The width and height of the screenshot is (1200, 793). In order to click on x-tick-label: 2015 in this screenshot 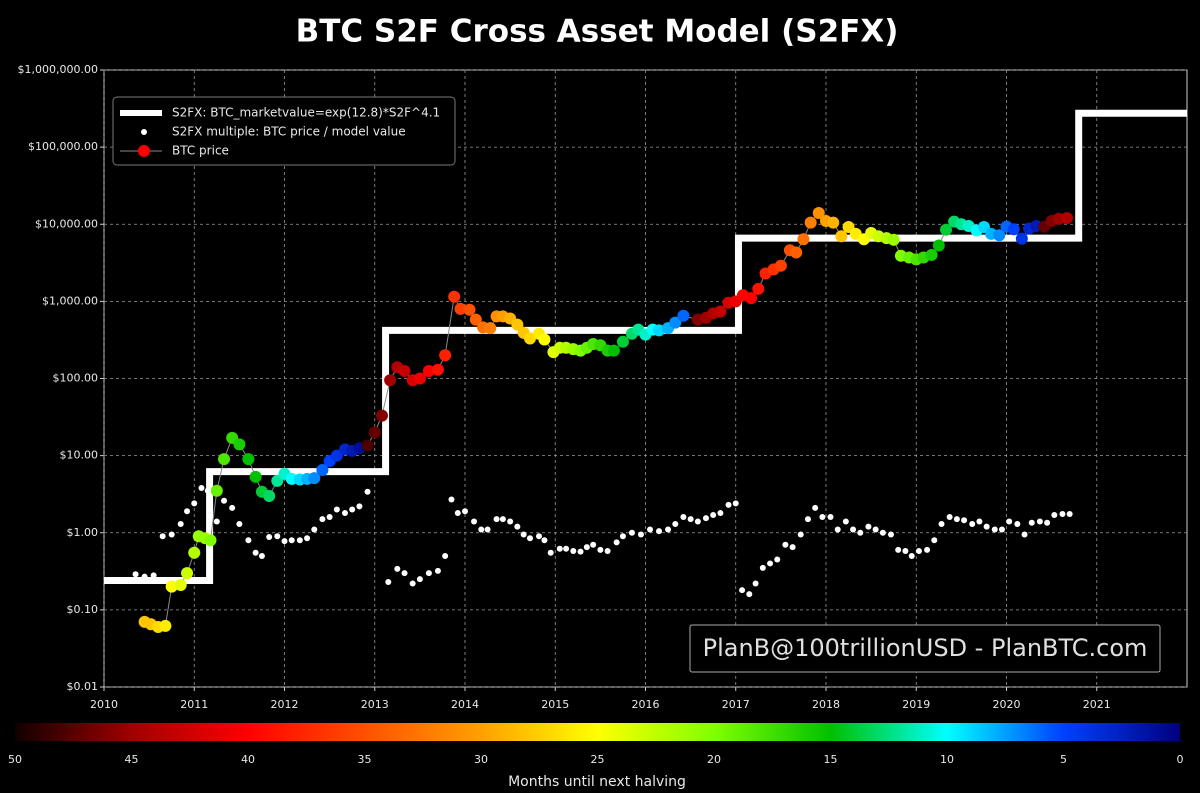, I will do `click(555, 704)`.